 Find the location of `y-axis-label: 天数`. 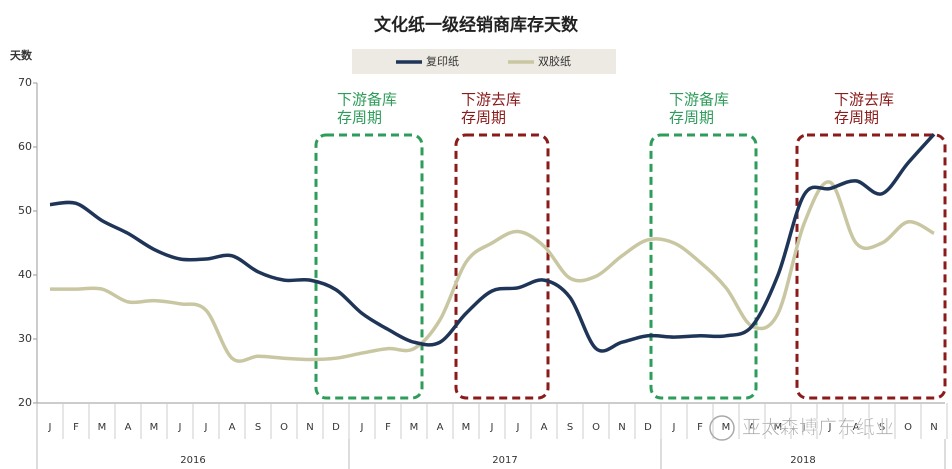

y-axis-label: 天数 is located at coordinates (21, 55).